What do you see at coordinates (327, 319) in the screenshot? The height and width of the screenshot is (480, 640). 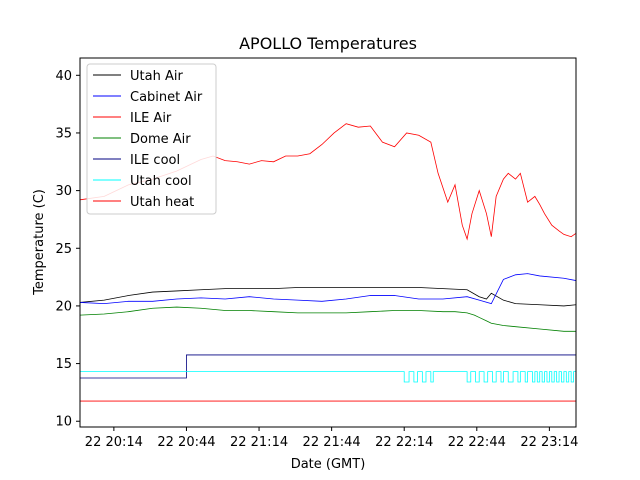 I see `series-line-dome-air` at bounding box center [327, 319].